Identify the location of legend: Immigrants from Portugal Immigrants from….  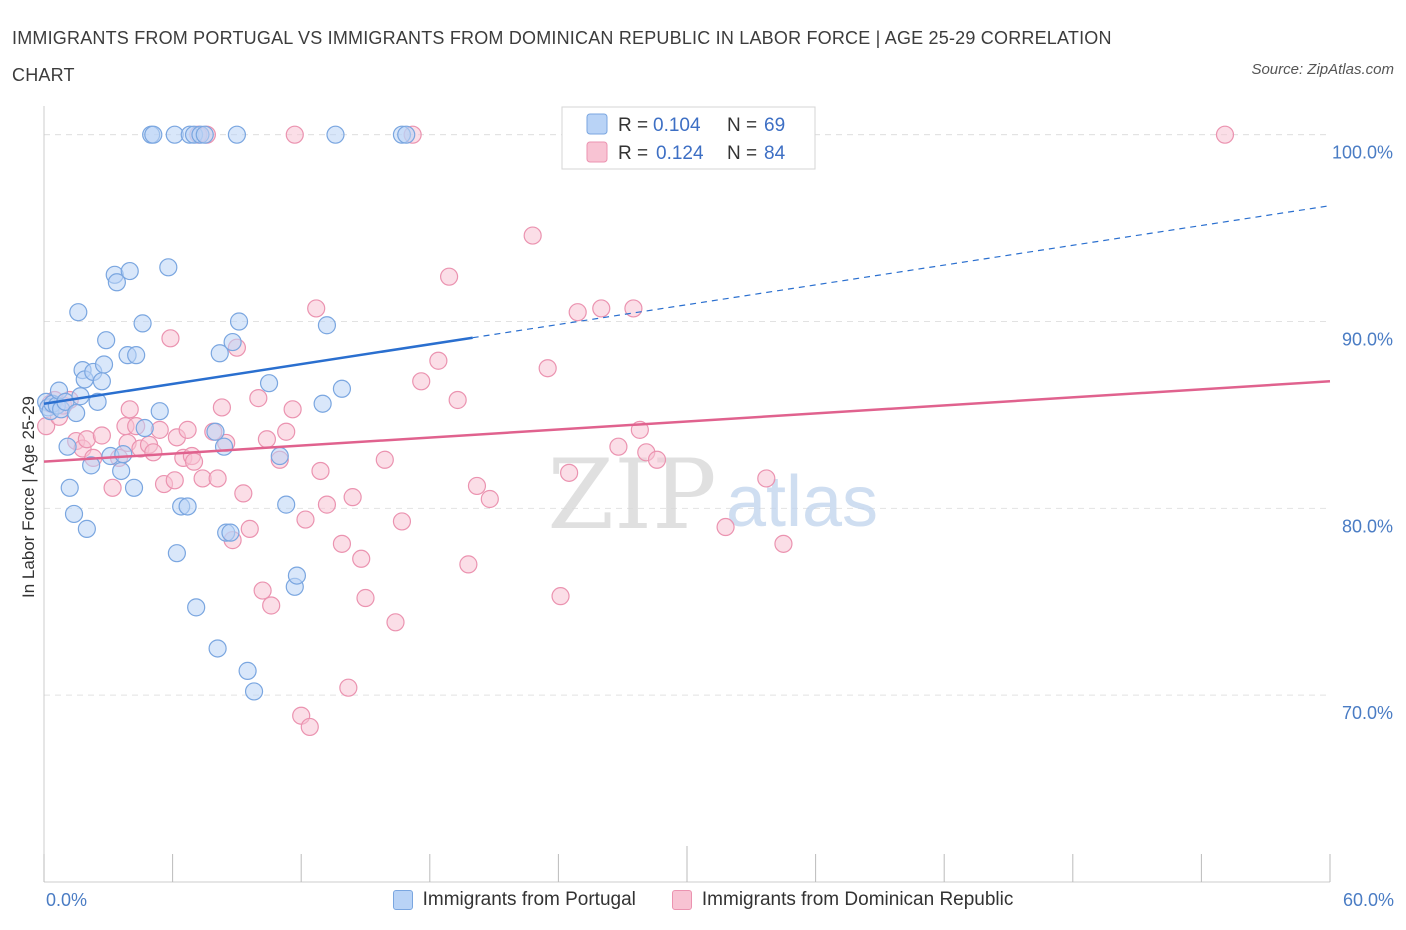
(703, 900).